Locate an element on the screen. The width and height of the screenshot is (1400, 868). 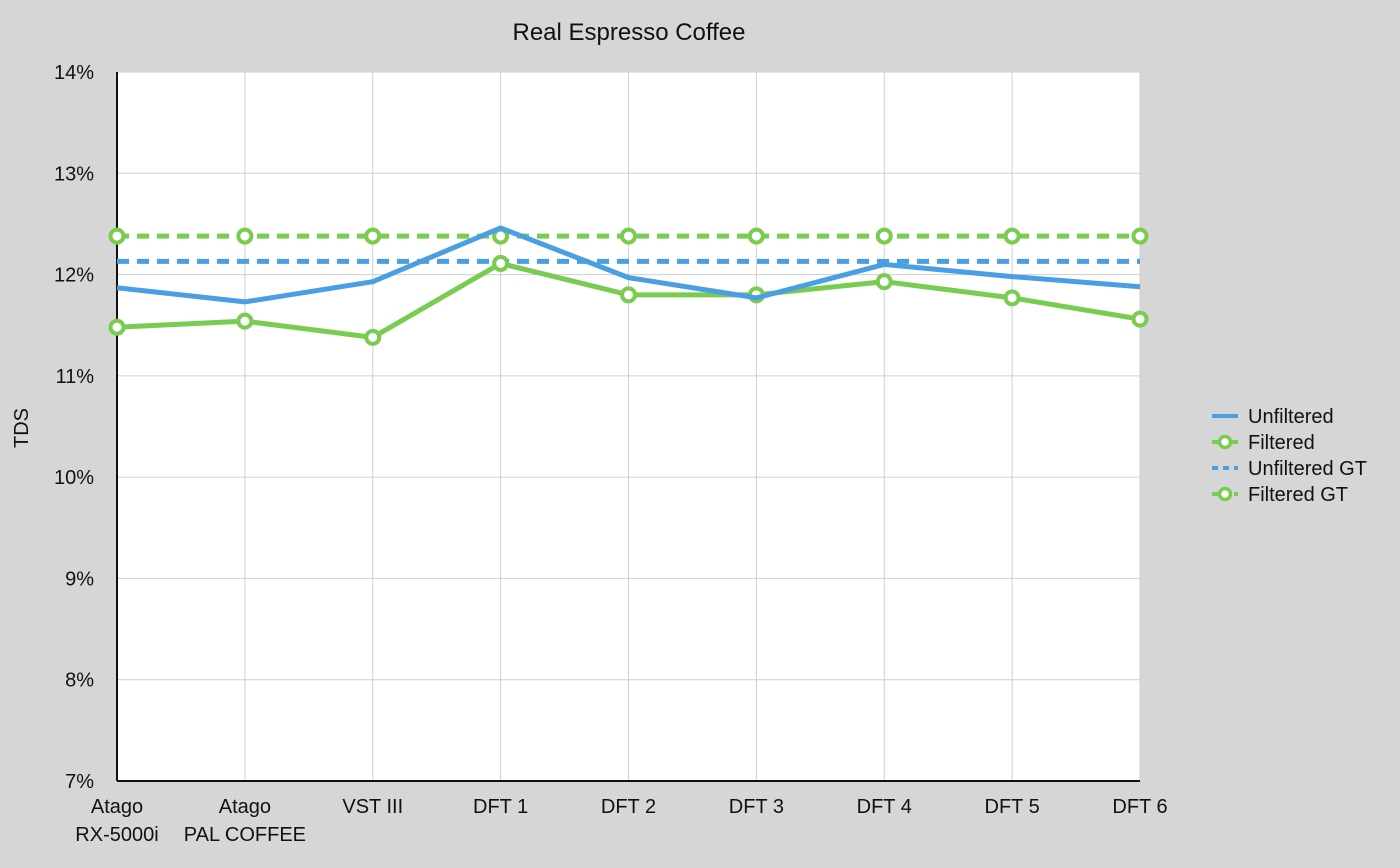
y-tick-label: 12% is located at coordinates (74, 276).